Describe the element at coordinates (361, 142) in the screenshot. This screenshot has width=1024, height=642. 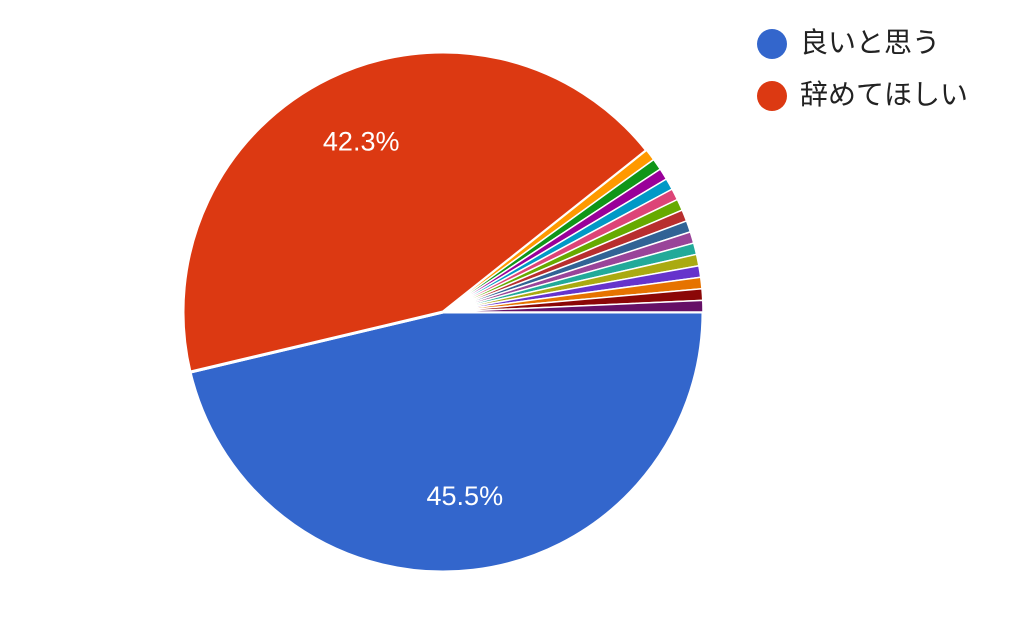
I see `slice-value-label-1: 42.3%` at that location.